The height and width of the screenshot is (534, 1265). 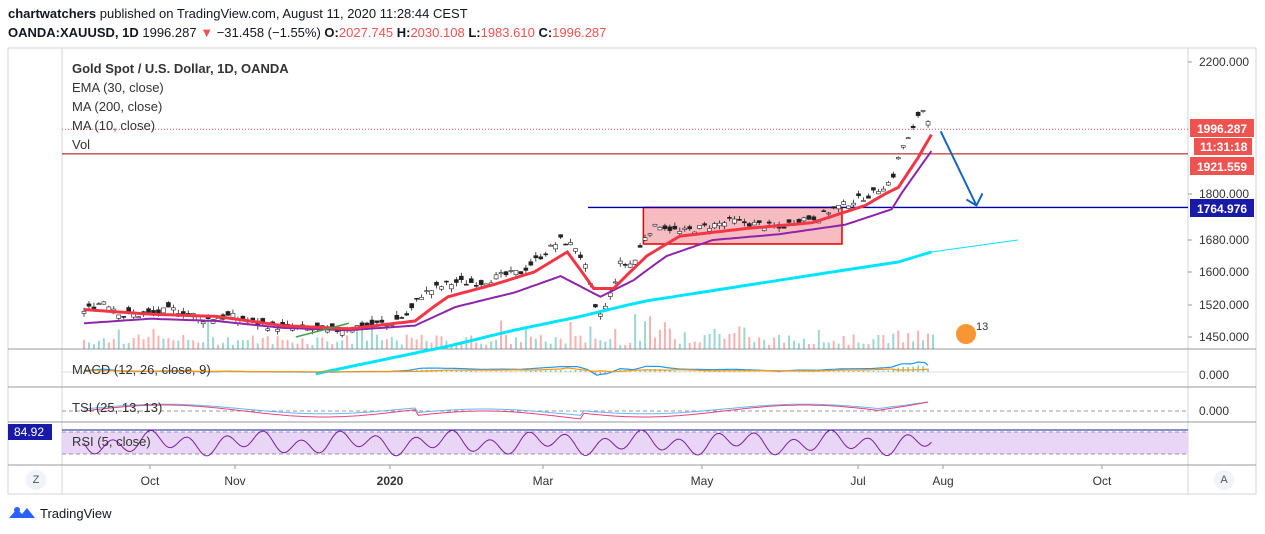 What do you see at coordinates (507, 443) in the screenshot?
I see `rsi-line` at bounding box center [507, 443].